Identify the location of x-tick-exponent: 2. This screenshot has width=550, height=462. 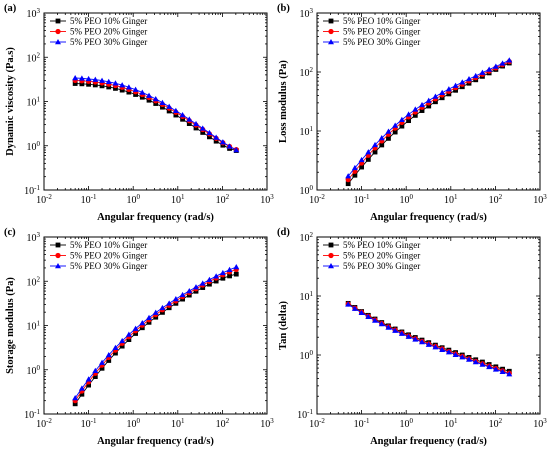
(228, 197).